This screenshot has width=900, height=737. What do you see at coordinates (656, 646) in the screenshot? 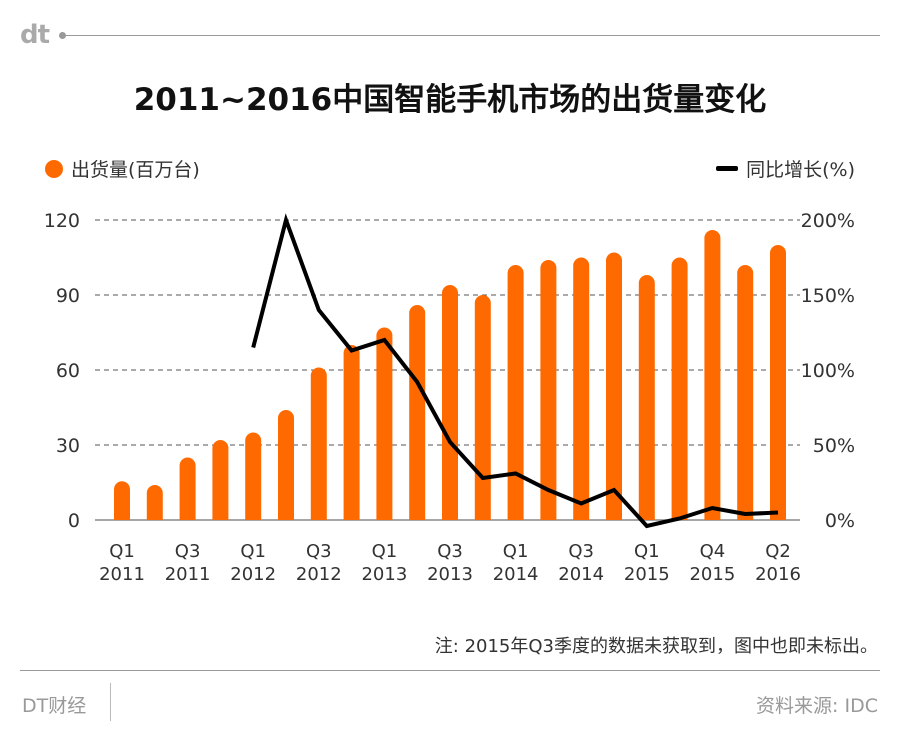
I see `footnote: 注: 2015年Q3季度的数据未获取到，图中也即未标出。` at bounding box center [656, 646].